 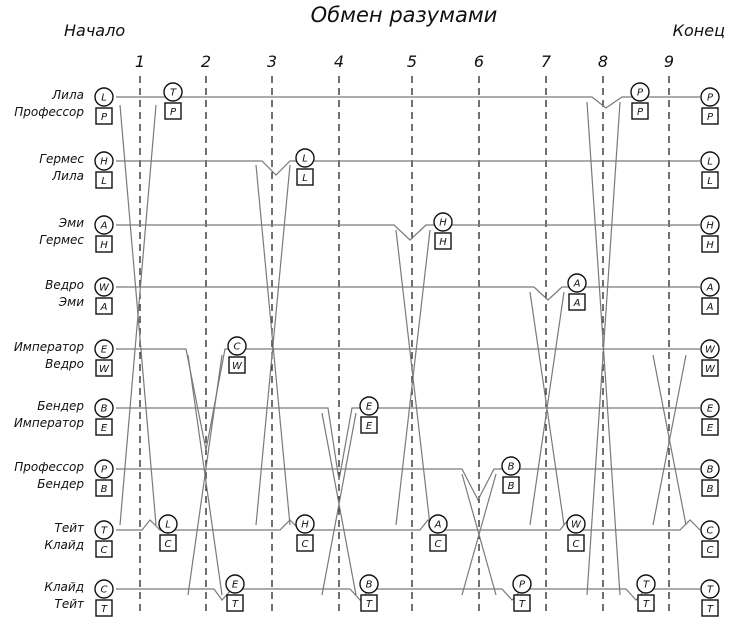 What do you see at coordinates (699, 30) in the screenshot?
I see `end-label: Конец` at bounding box center [699, 30].